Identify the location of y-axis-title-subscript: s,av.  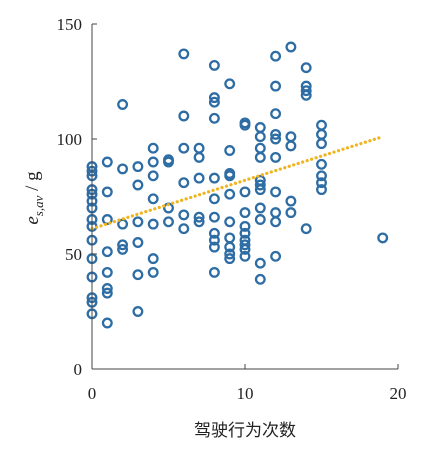
(38, 205).